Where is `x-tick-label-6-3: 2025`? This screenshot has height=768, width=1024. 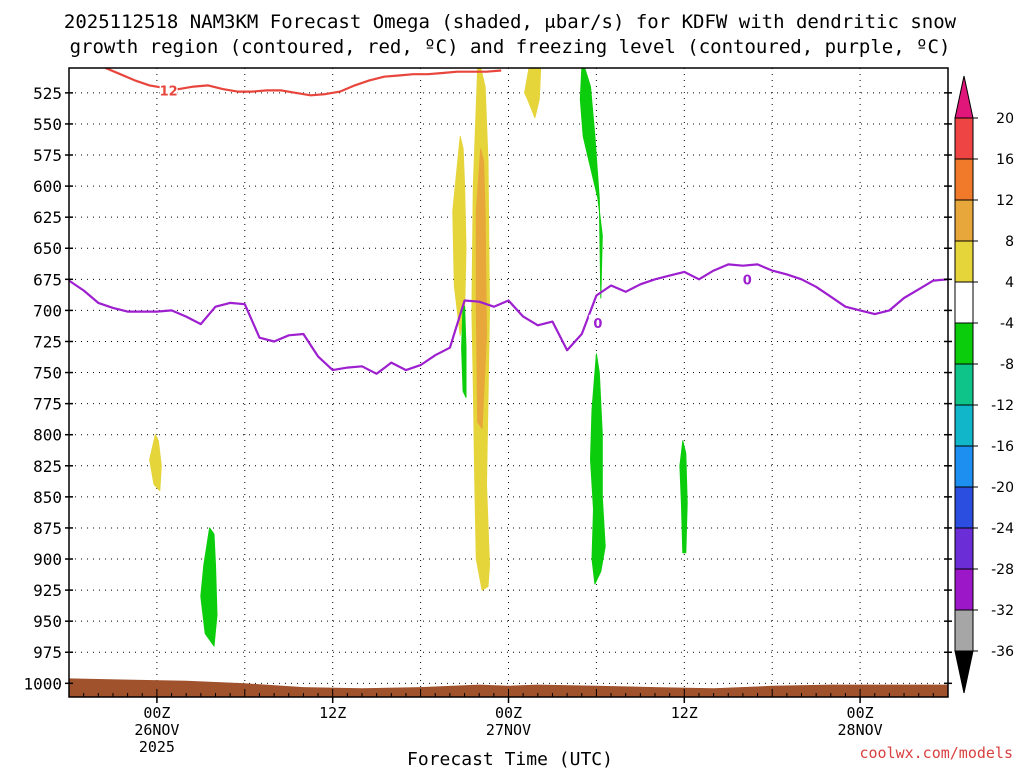 x-tick-label-6-3: 2025 is located at coordinates (157, 747).